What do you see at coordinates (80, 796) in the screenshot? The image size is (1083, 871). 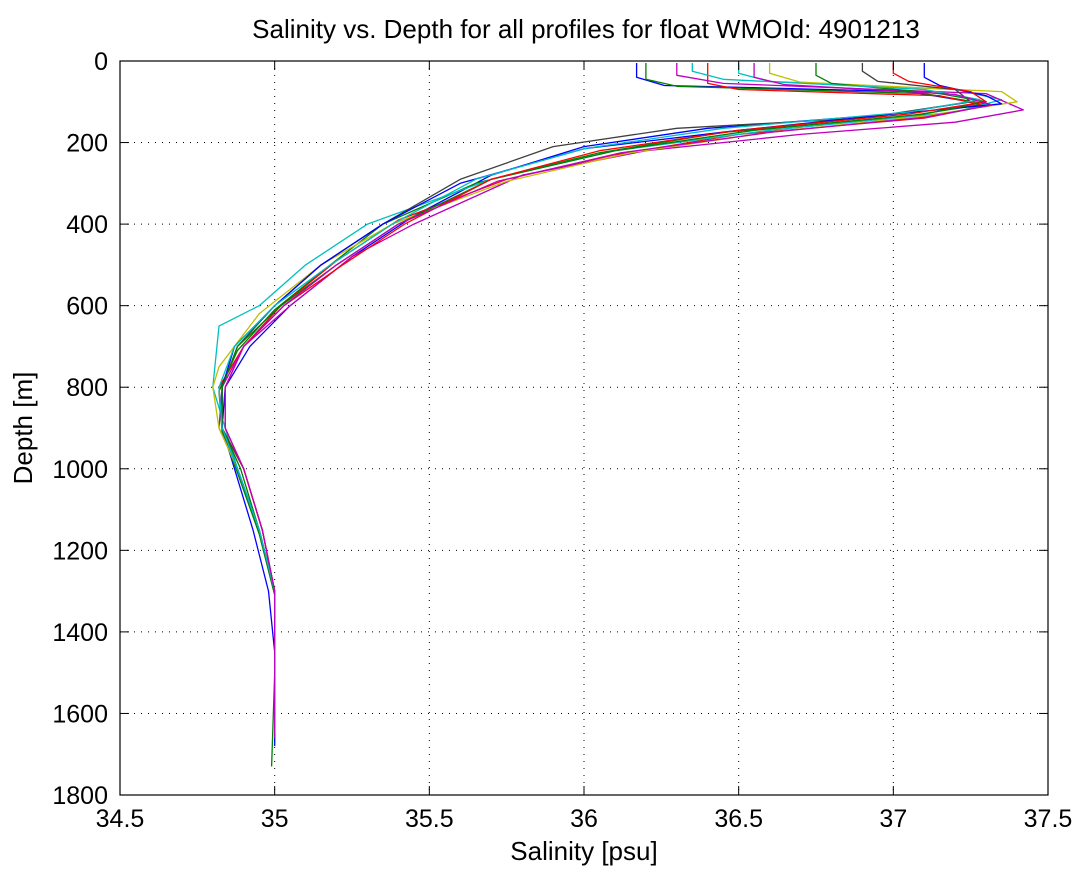 I see `y-tick-label: 1800` at bounding box center [80, 796].